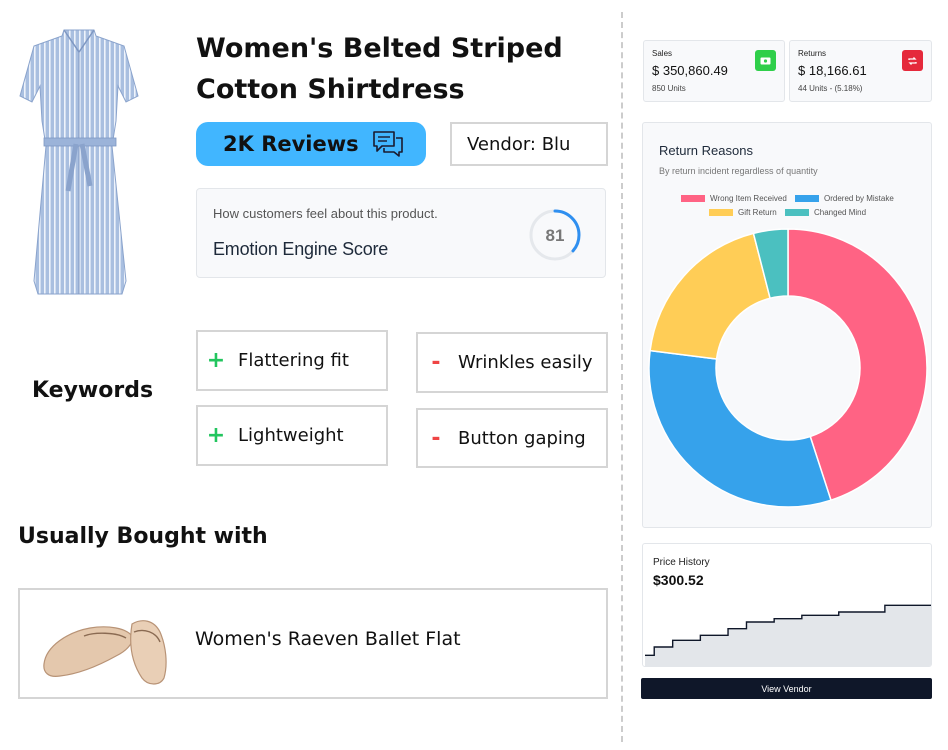 Image resolution: width=948 pixels, height=750 pixels. Describe the element at coordinates (757, 212) in the screenshot. I see `legend-label: Gift Return` at that location.